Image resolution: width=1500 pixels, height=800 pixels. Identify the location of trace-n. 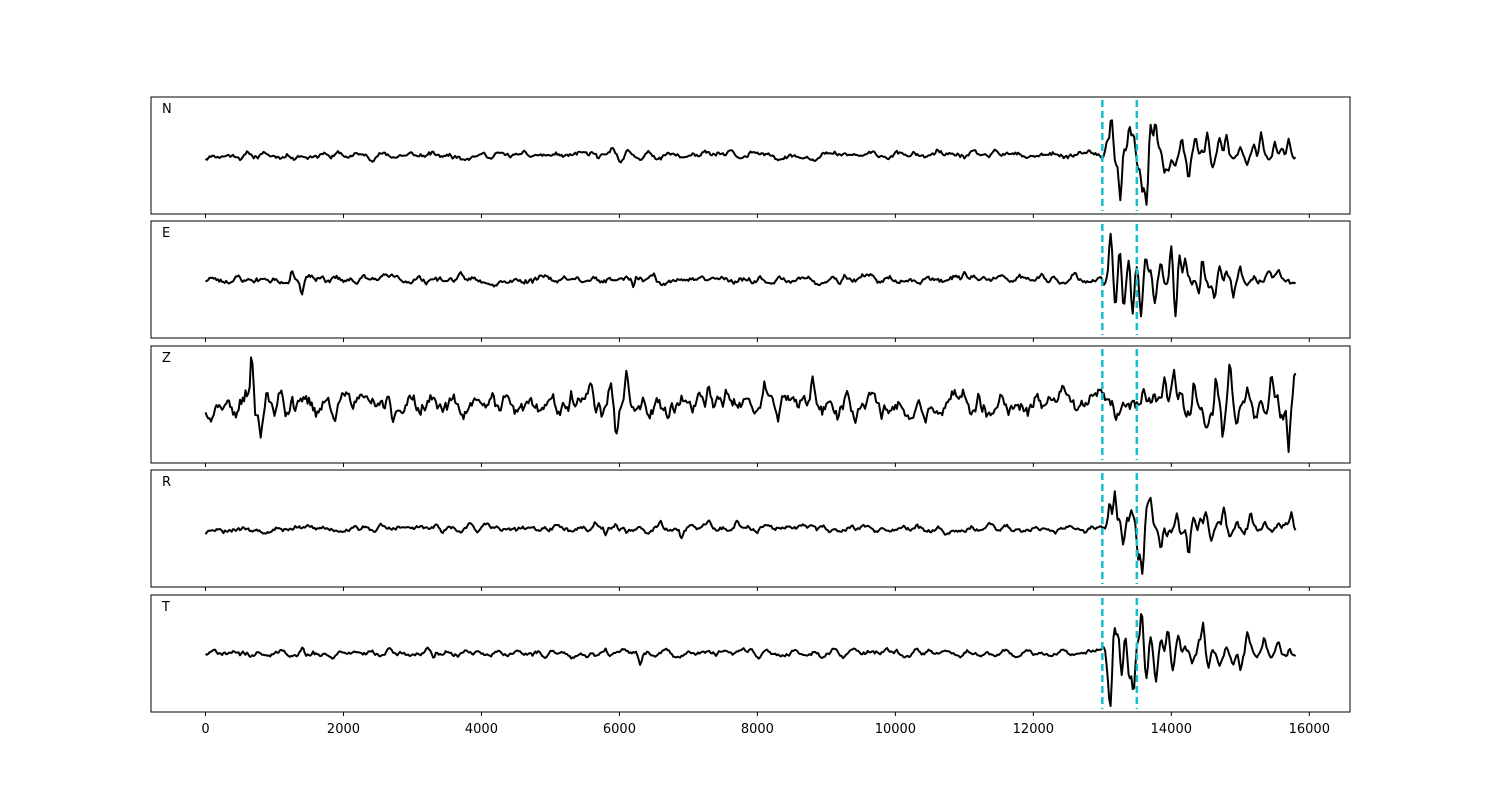
(750, 162).